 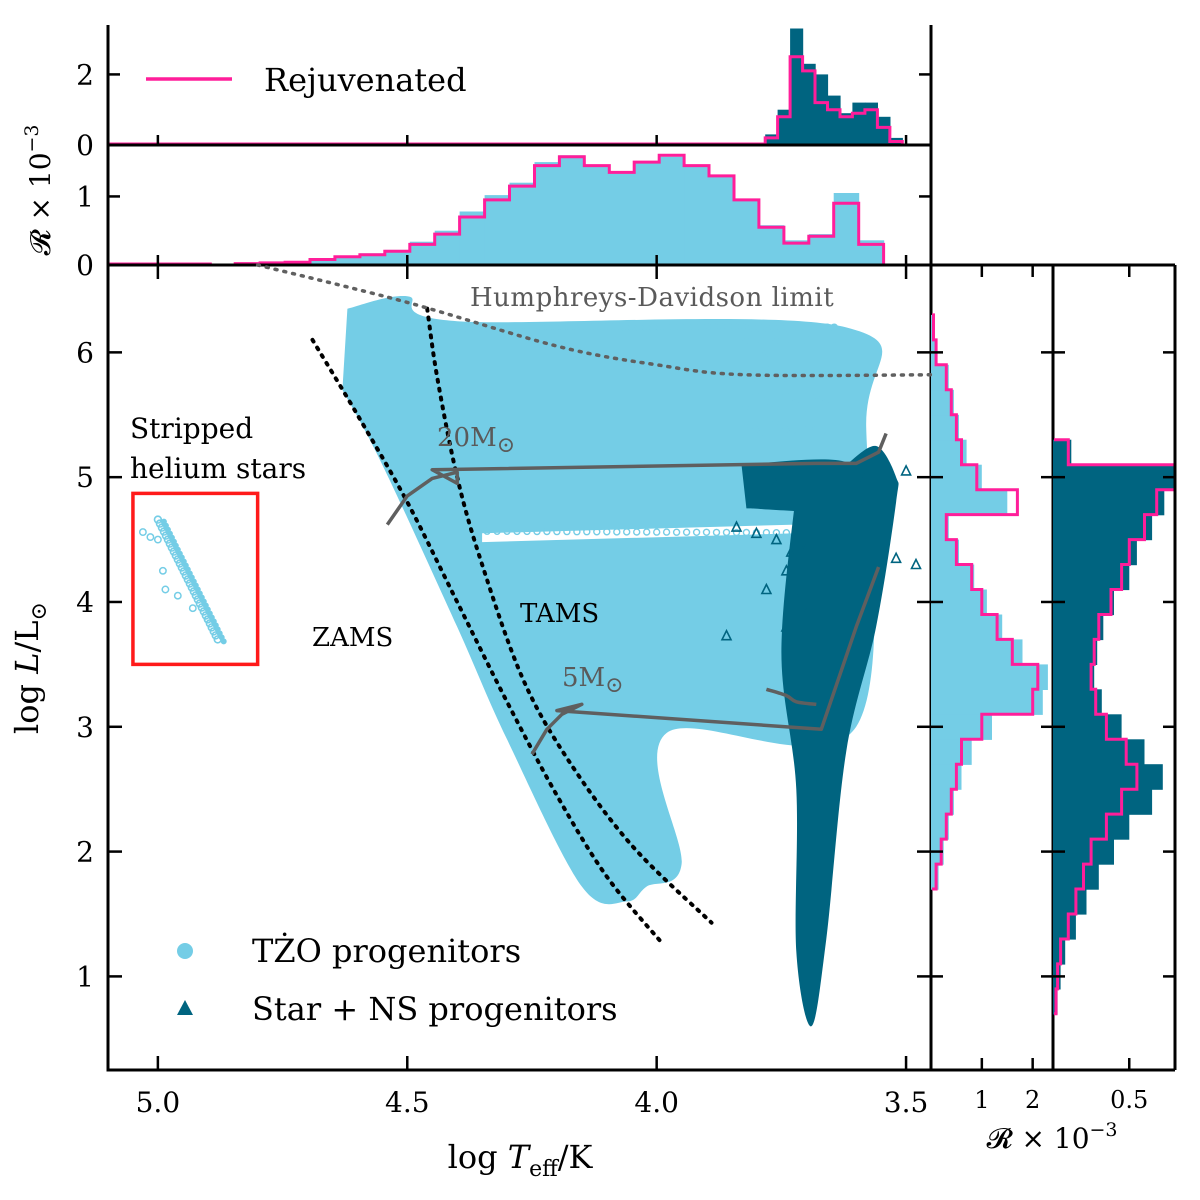 What do you see at coordinates (185, 1007) in the screenshot?
I see `legend-star-ns-marker` at bounding box center [185, 1007].